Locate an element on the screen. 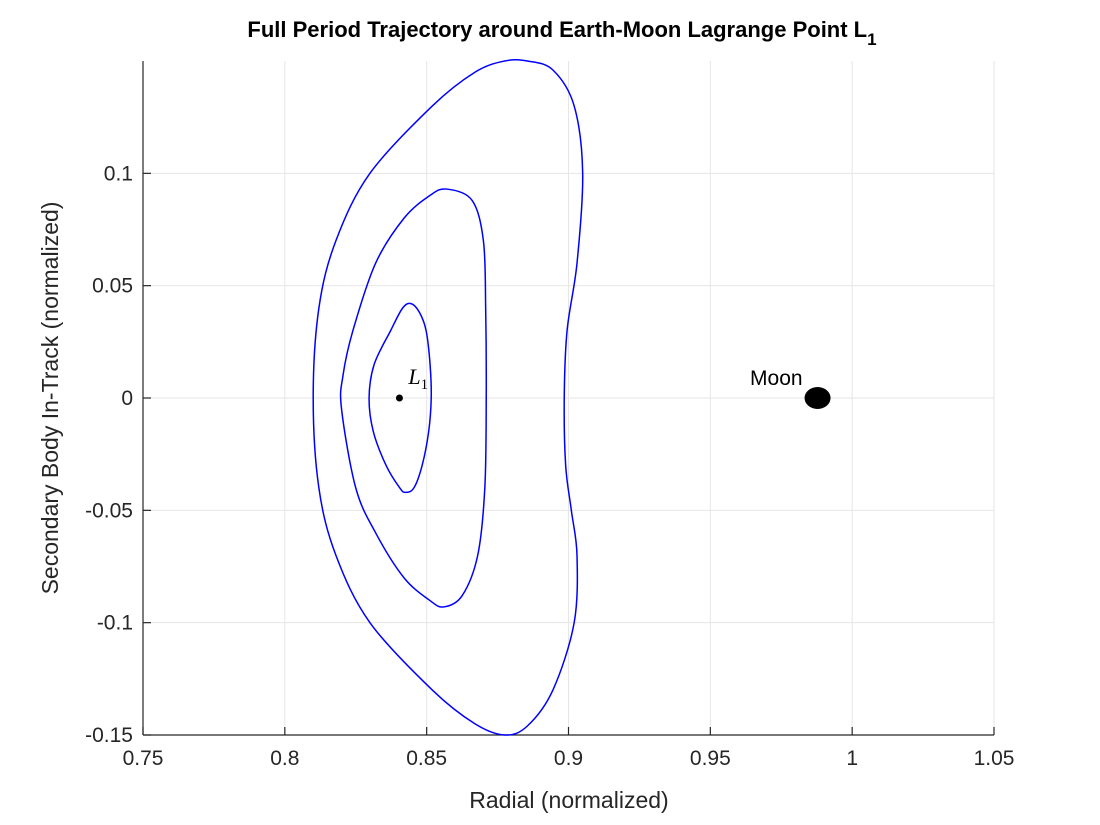  x-tick-label: 1.05 is located at coordinates (994, 758).